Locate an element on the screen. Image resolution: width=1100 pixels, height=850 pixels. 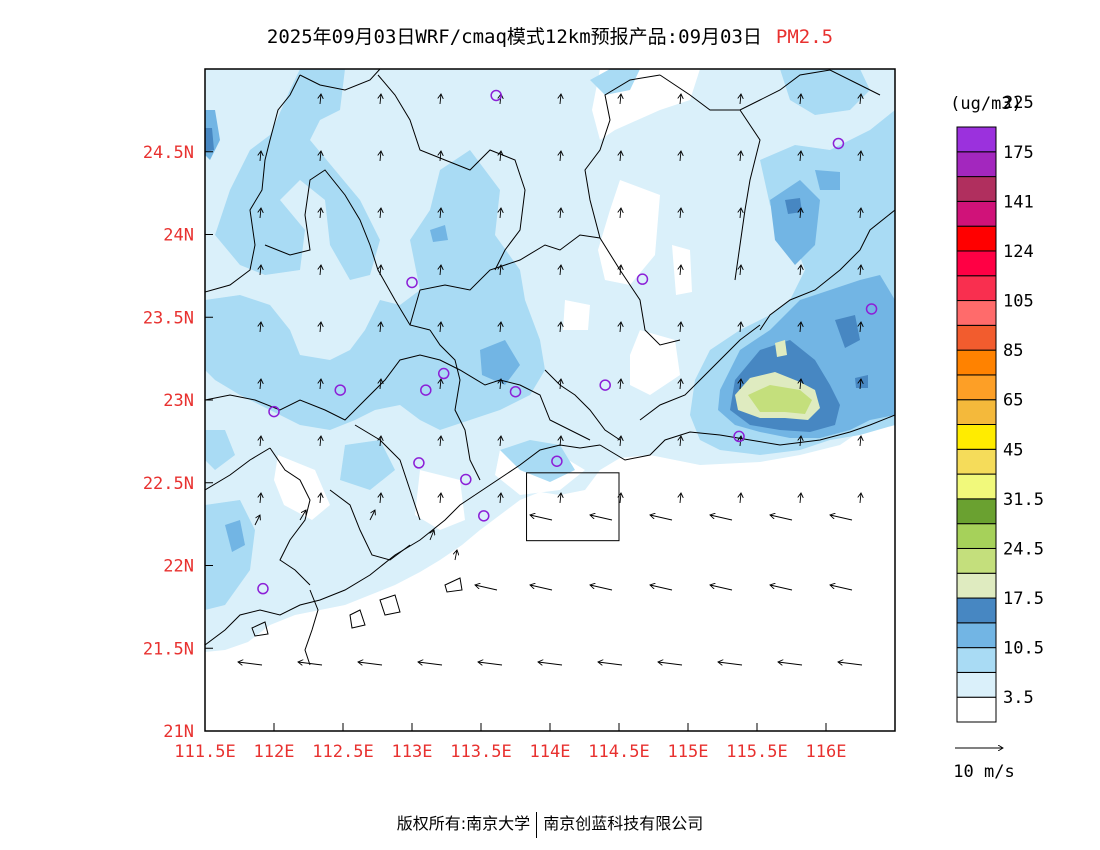
y-tick-label: 21N is located at coordinates (178, 732).